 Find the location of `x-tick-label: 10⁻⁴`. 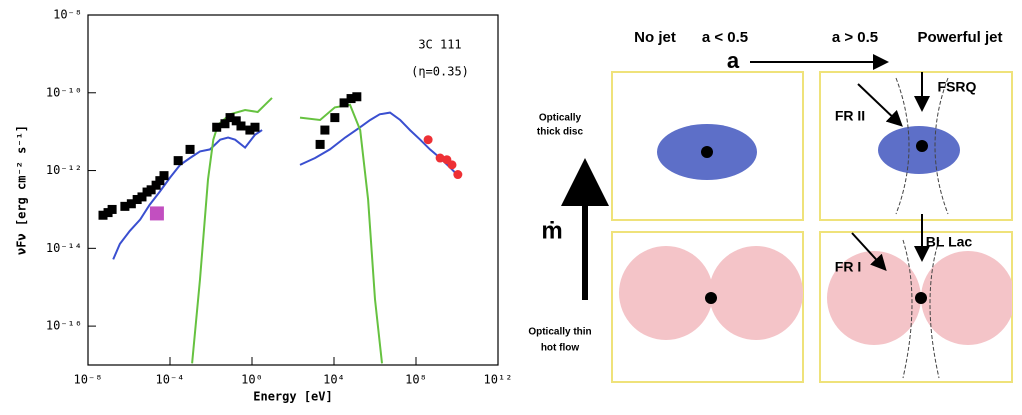

x-tick-label: 10⁻⁴ is located at coordinates (170, 380).